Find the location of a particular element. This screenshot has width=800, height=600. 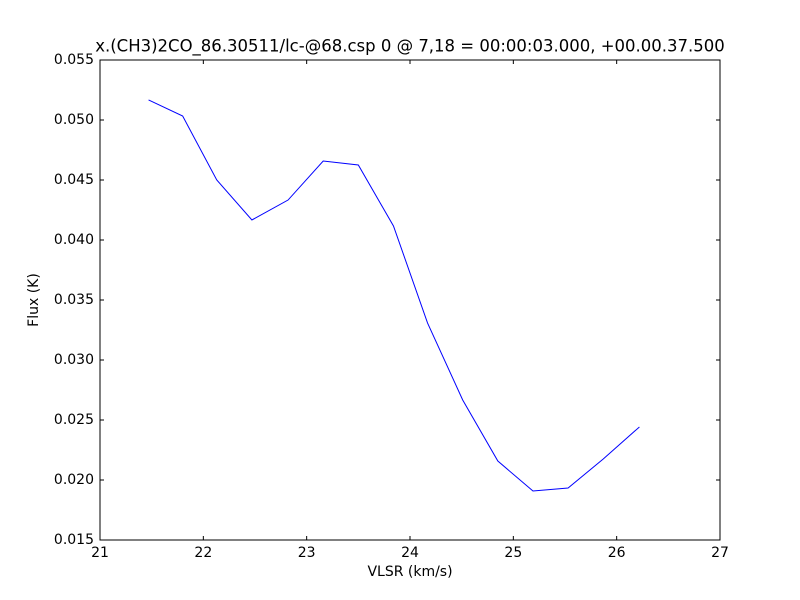

y-tick-label: 0.015 is located at coordinates (74, 540).